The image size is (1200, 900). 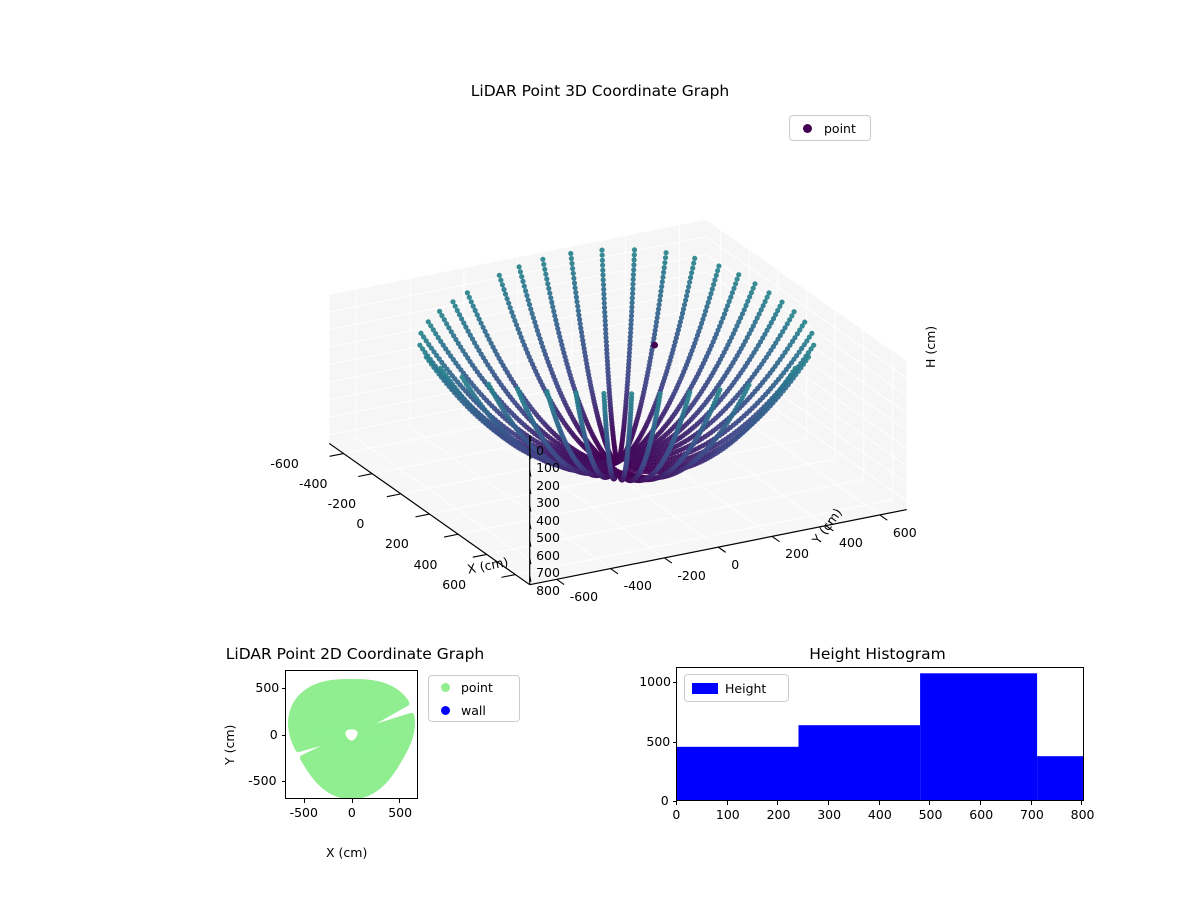 What do you see at coordinates (1083, 814) in the screenshot?
I see `histogram-xtick: 800` at bounding box center [1083, 814].